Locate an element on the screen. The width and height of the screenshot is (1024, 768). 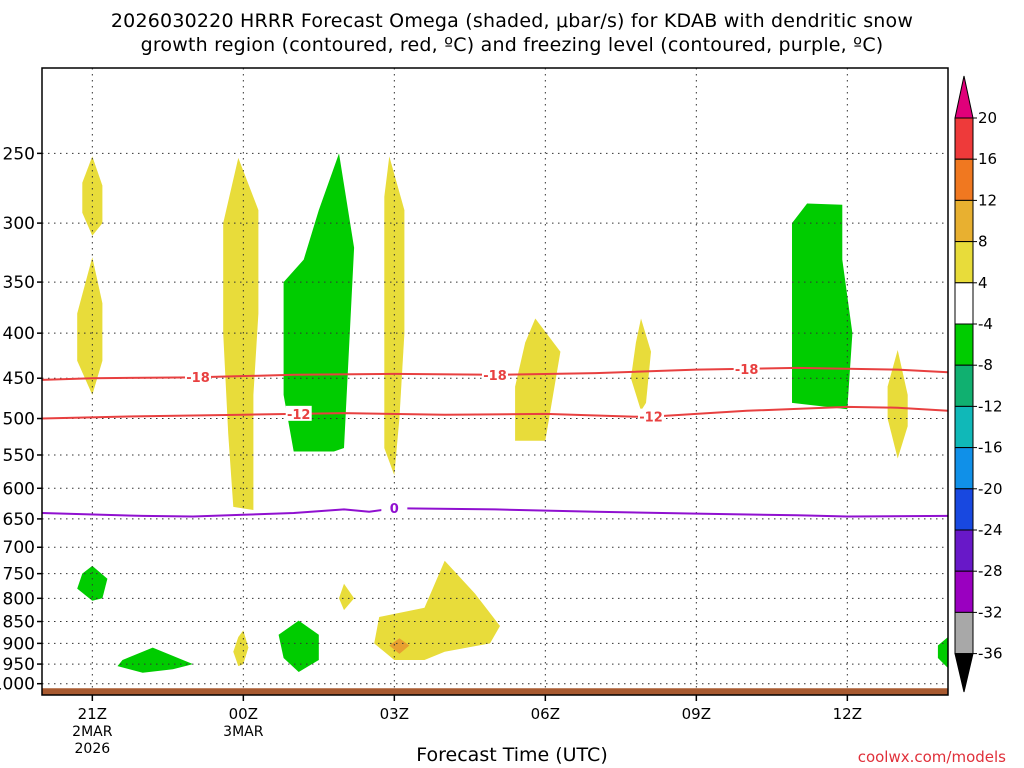
y-tick-label-400: 400 is located at coordinates (19, 334).